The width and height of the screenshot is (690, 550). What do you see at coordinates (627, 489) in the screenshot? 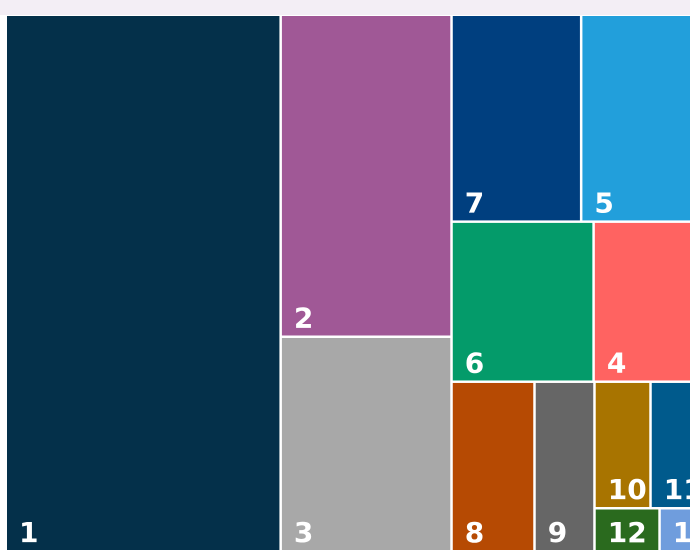
I see `tile-label: 10` at bounding box center [627, 489].